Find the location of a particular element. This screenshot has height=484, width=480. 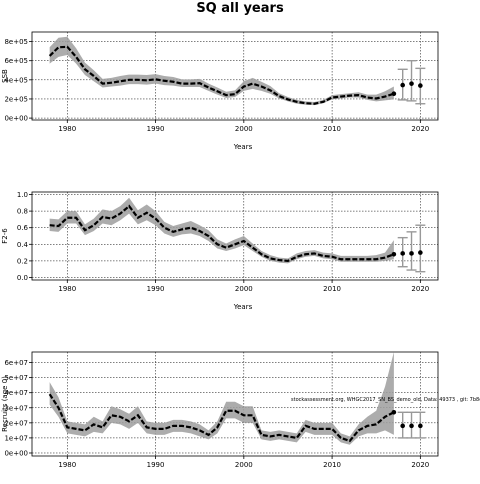

figure-title: SQ all years is located at coordinates (240, 8).